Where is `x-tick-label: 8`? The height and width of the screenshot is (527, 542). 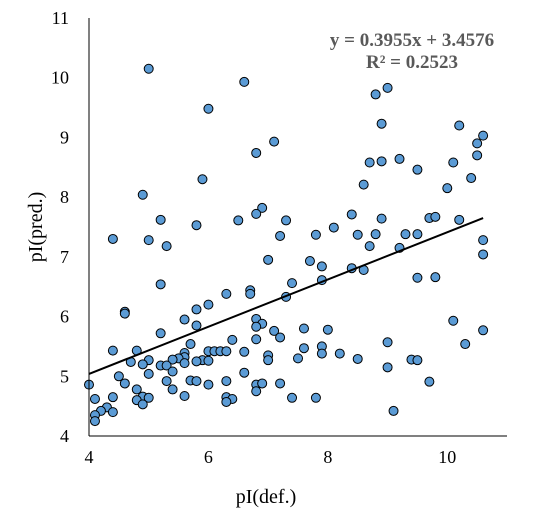 x-tick-label: 8 is located at coordinates (327, 457).